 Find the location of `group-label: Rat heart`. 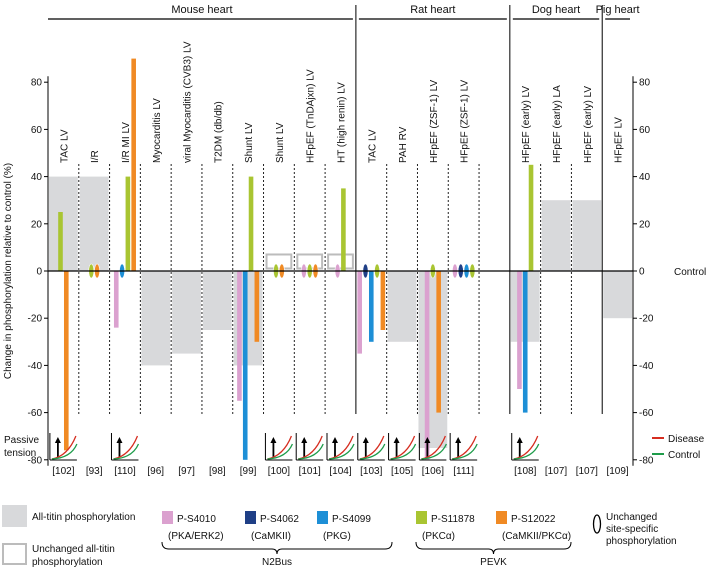

group-label: Rat heart is located at coordinates (432, 10).